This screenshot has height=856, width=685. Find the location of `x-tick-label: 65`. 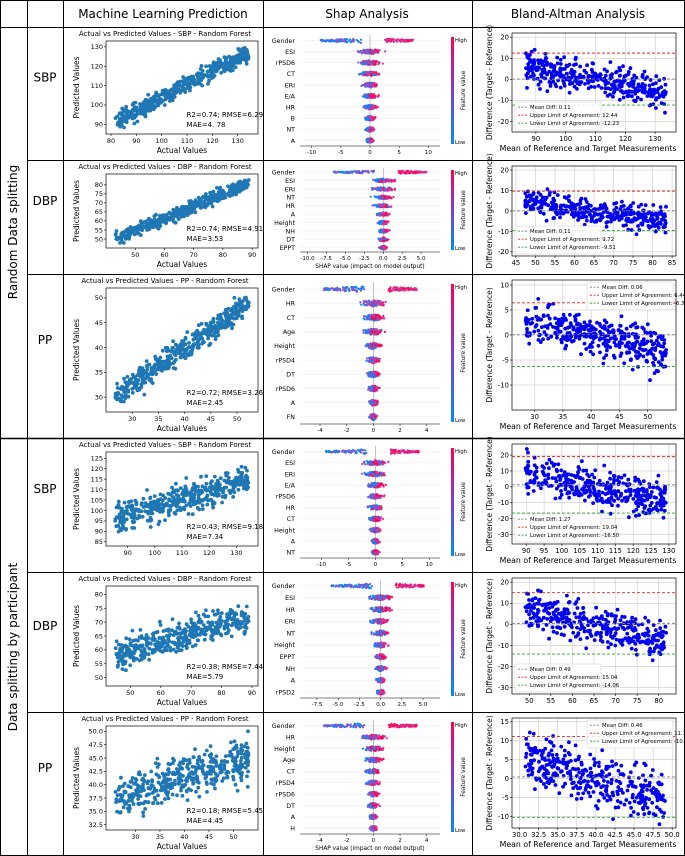

x-tick-label: 65 is located at coordinates (594, 263).